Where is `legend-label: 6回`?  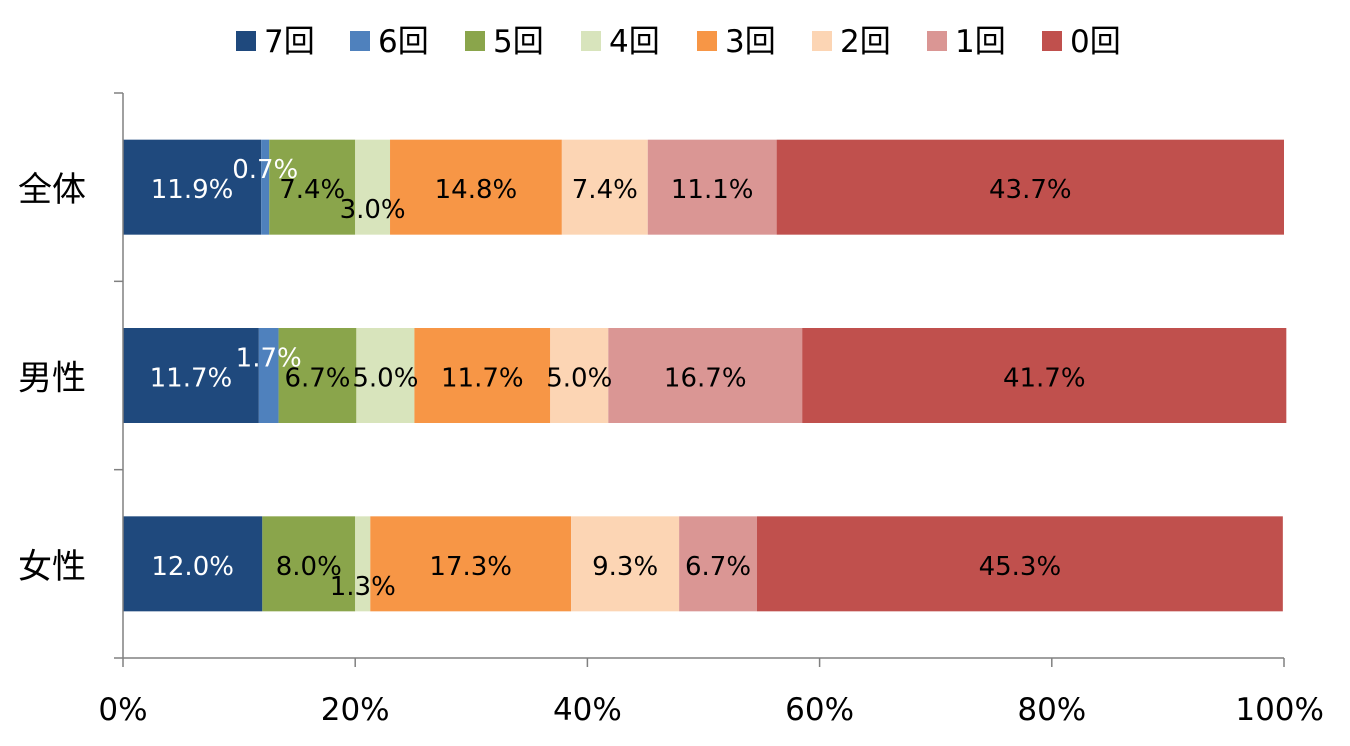 legend-label: 6回 is located at coordinates (403, 42).